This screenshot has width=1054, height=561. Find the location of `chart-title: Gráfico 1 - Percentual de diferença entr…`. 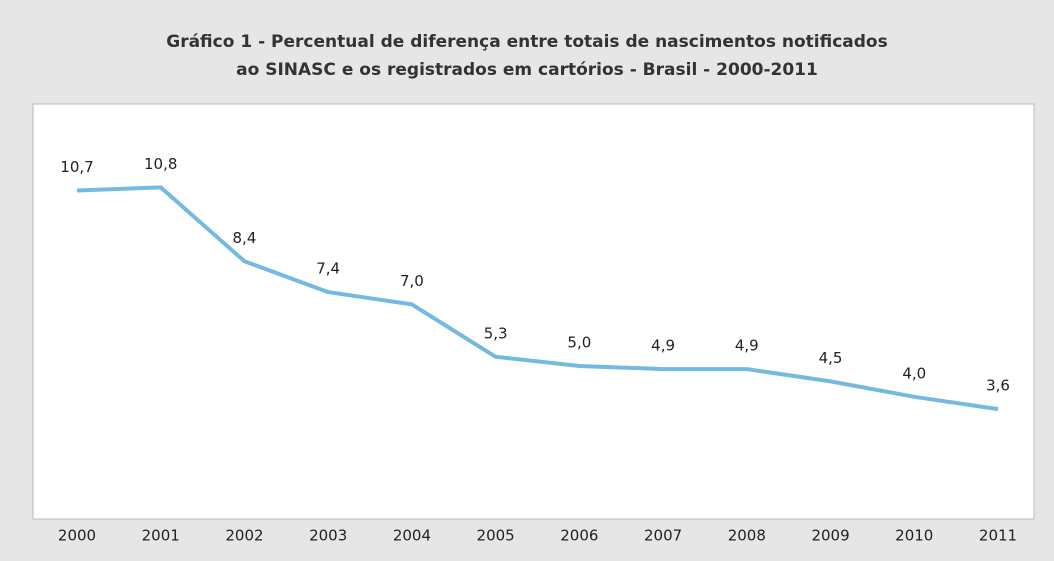

chart-title: Gráfico 1 - Percentual de diferença entr… is located at coordinates (526, 42).